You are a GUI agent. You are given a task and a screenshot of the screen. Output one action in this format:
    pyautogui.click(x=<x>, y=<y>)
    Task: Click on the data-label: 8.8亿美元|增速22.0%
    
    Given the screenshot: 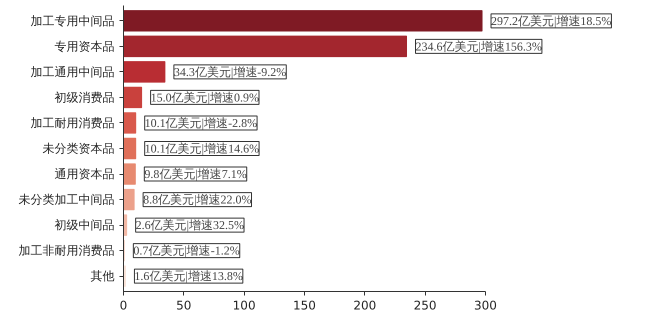 What is the action you would take?
    pyautogui.click(x=197, y=199)
    